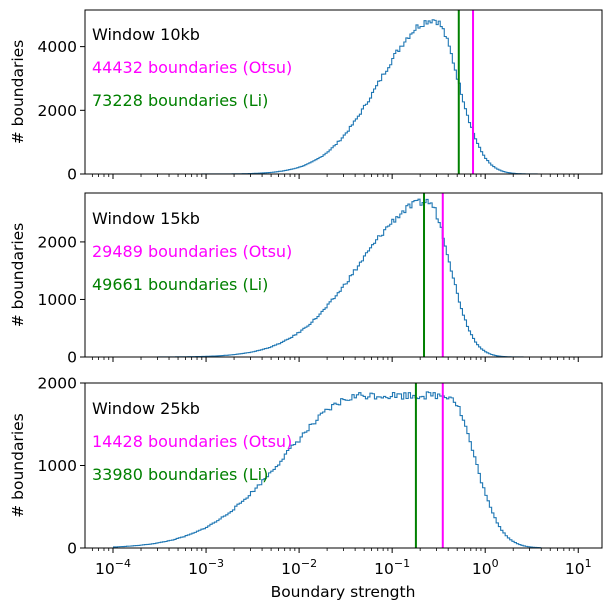 Image resolution: width=611 pixels, height=611 pixels. What do you see at coordinates (180, 474) in the screenshot?
I see `count-annotation: 33980 boundaries (Li)` at bounding box center [180, 474].